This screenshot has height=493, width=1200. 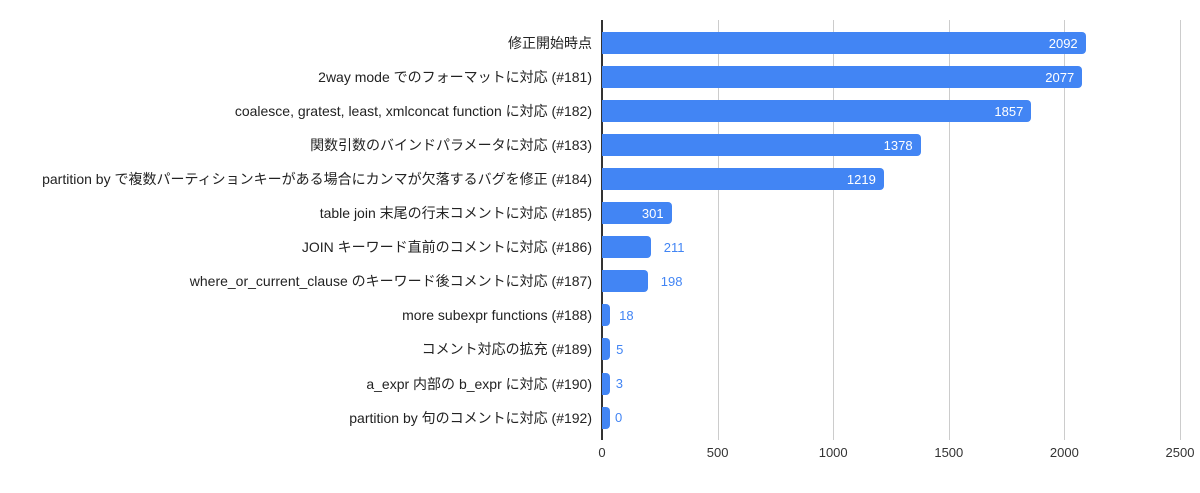 I want to click on category-label: 2way mode でのフォーマットに対応 (#181), so click(x=455, y=77).